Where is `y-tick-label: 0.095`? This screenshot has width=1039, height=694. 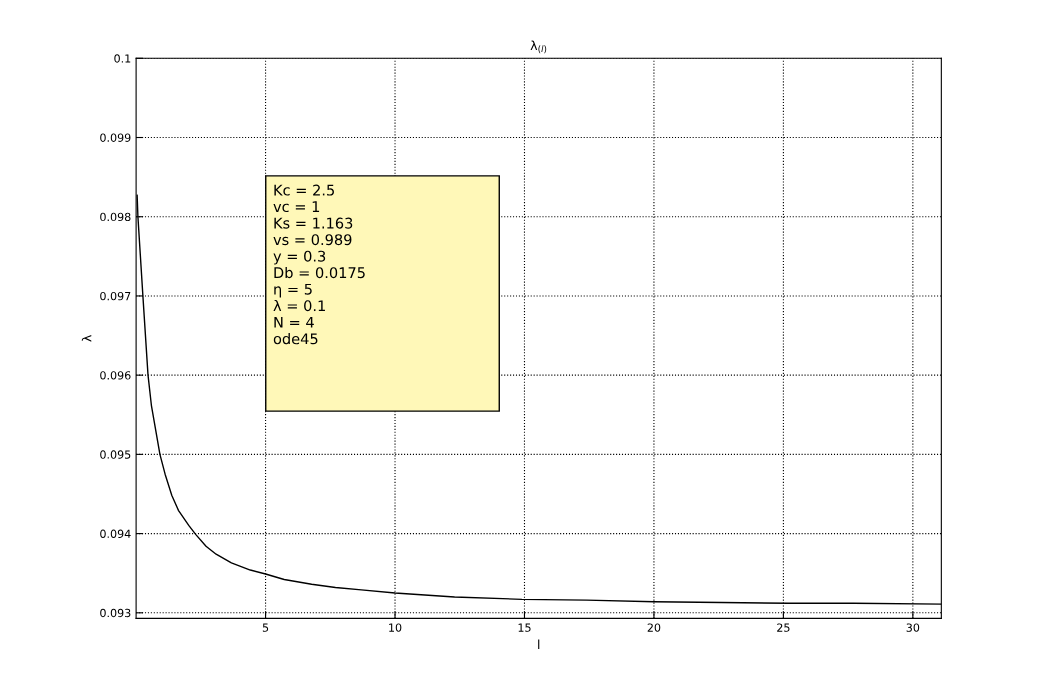
y-tick-label: 0.095 is located at coordinates (115, 454).